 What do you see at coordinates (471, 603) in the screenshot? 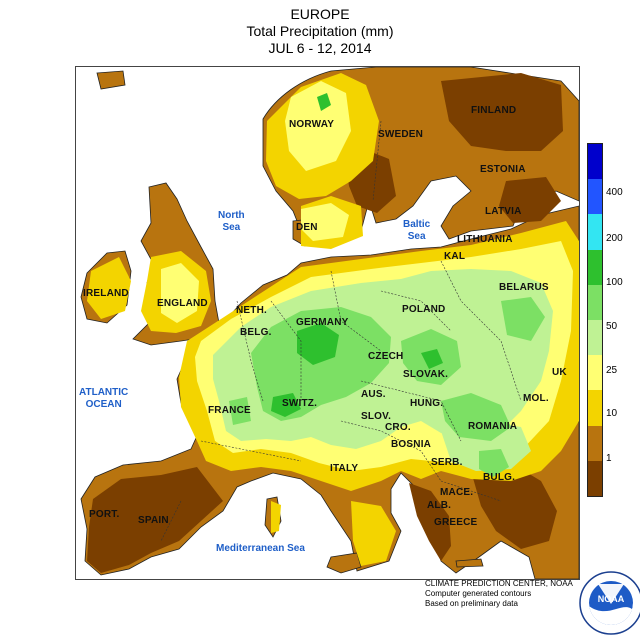
I see `credit-line-3: Based on preliminary data` at bounding box center [471, 603].